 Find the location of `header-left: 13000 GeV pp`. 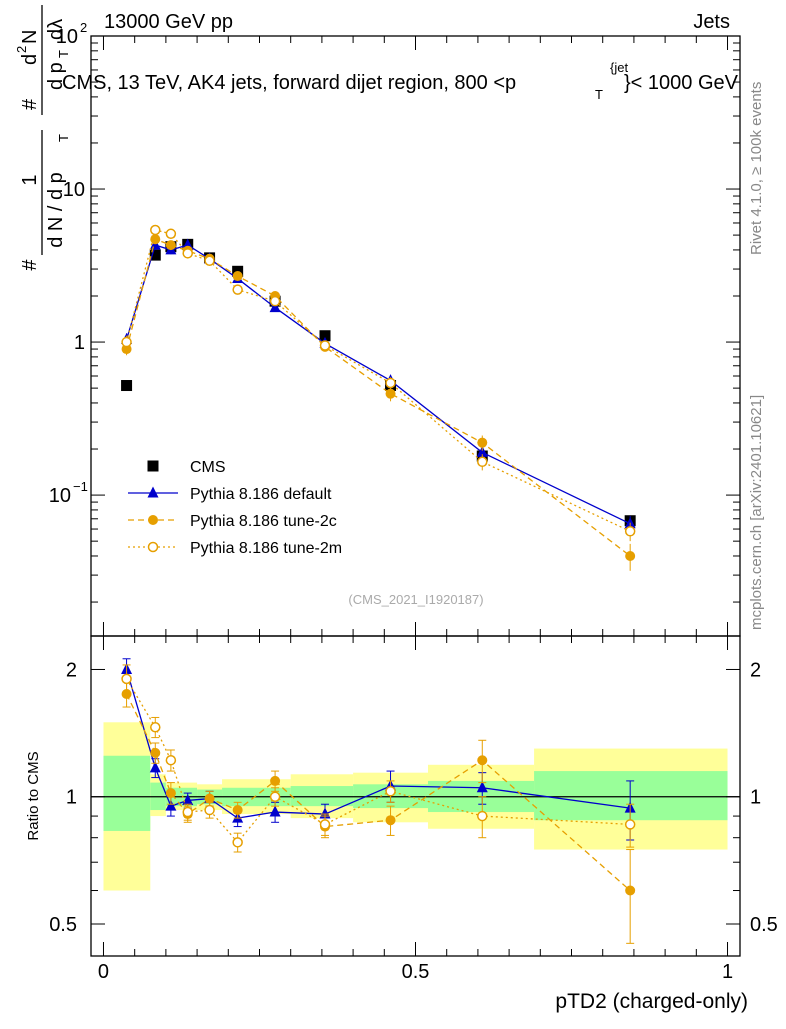

header-left: 13000 GeV pp is located at coordinates (168, 22).